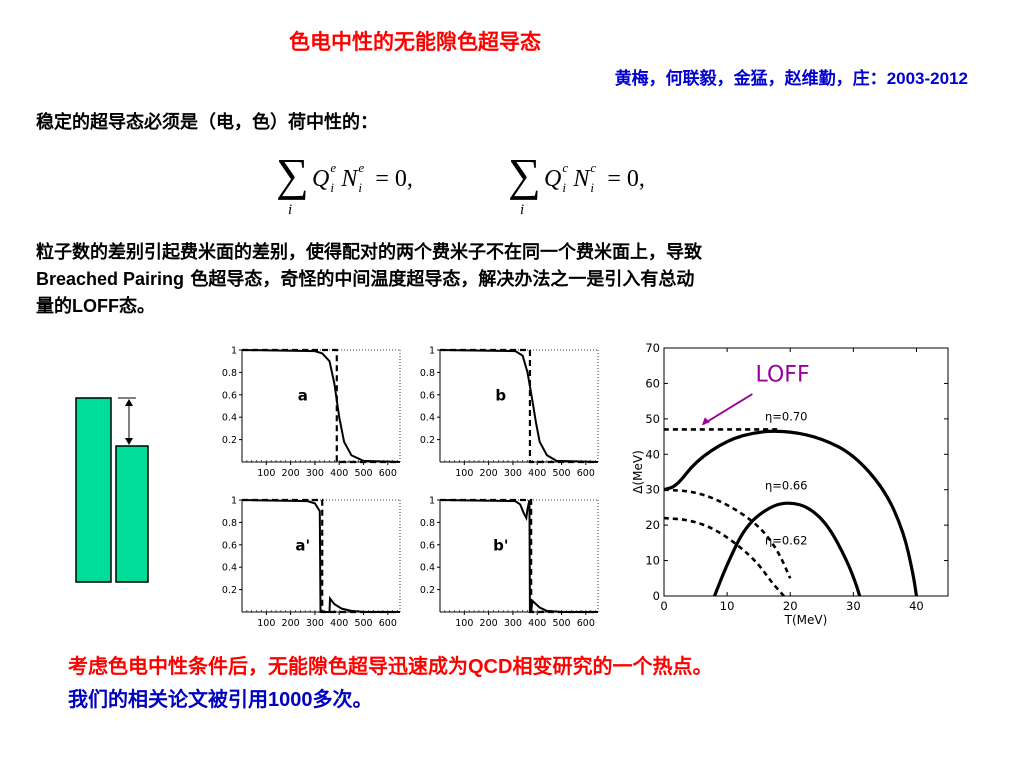  Describe the element at coordinates (220, 697) in the screenshot. I see `conclusion-line-2: 我们的相关论文被引用1000多次。` at that location.